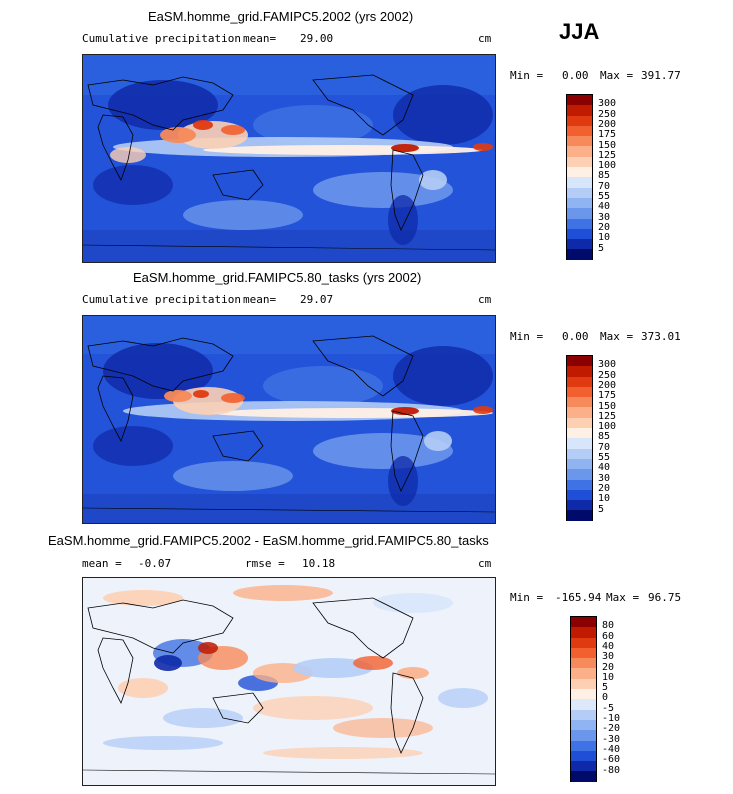  Describe the element at coordinates (265, 563) in the screenshot. I see `panel3-rmse-label: rmse =` at that location.